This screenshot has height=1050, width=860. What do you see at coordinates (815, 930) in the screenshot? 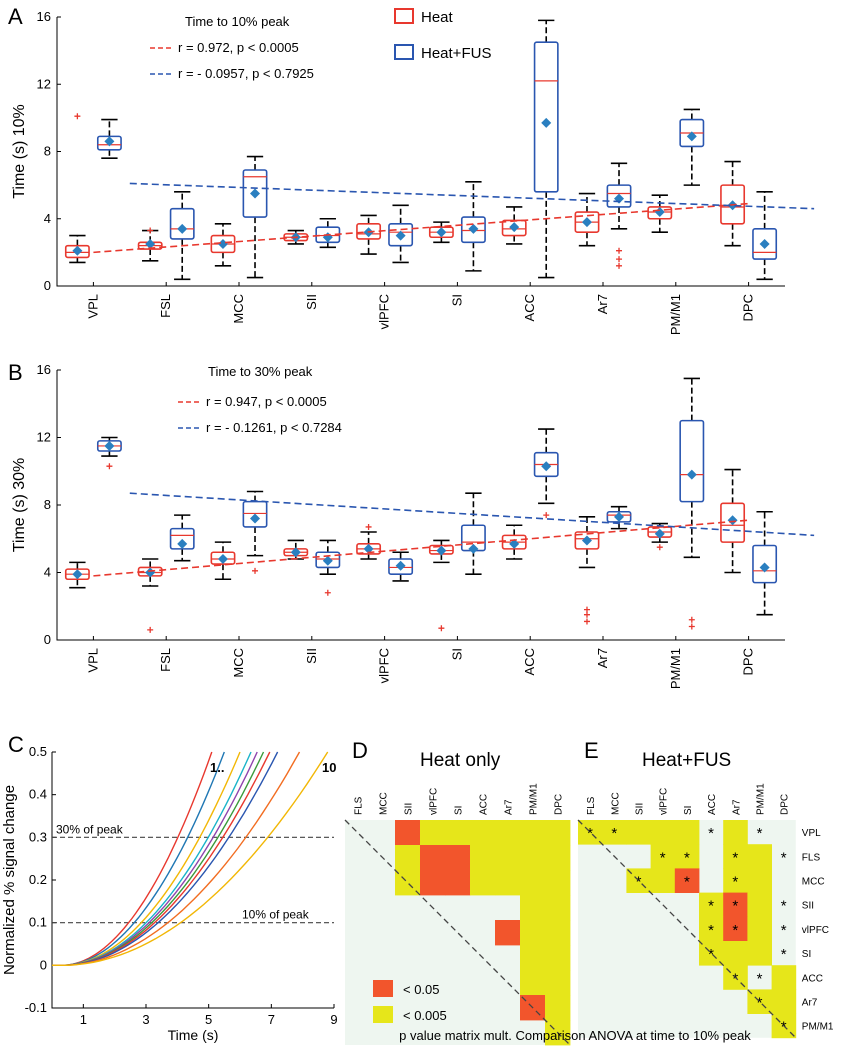
I see `row-label: vlPFC` at bounding box center [815, 930].